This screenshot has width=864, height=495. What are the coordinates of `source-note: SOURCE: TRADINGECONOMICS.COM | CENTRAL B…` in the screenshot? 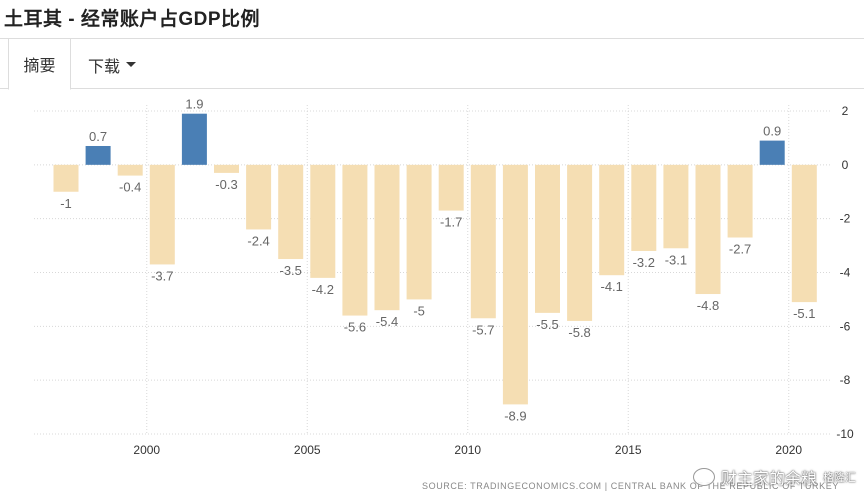 It's located at (630, 486).